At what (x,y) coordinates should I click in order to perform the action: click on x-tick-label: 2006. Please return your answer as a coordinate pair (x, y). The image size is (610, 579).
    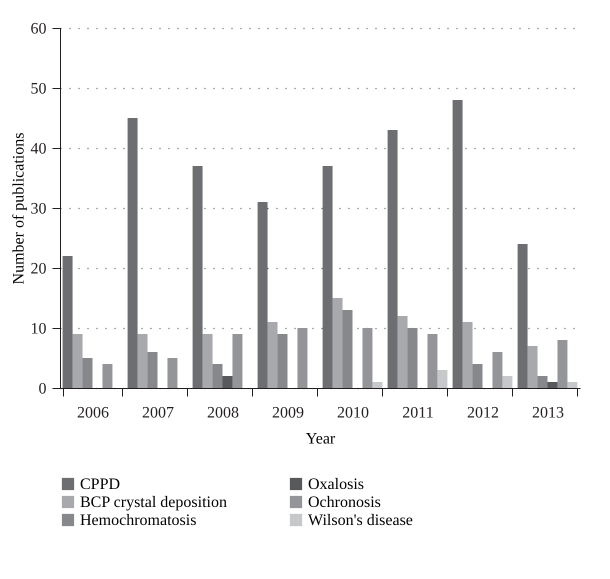
    Looking at the image, I should click on (93, 413).